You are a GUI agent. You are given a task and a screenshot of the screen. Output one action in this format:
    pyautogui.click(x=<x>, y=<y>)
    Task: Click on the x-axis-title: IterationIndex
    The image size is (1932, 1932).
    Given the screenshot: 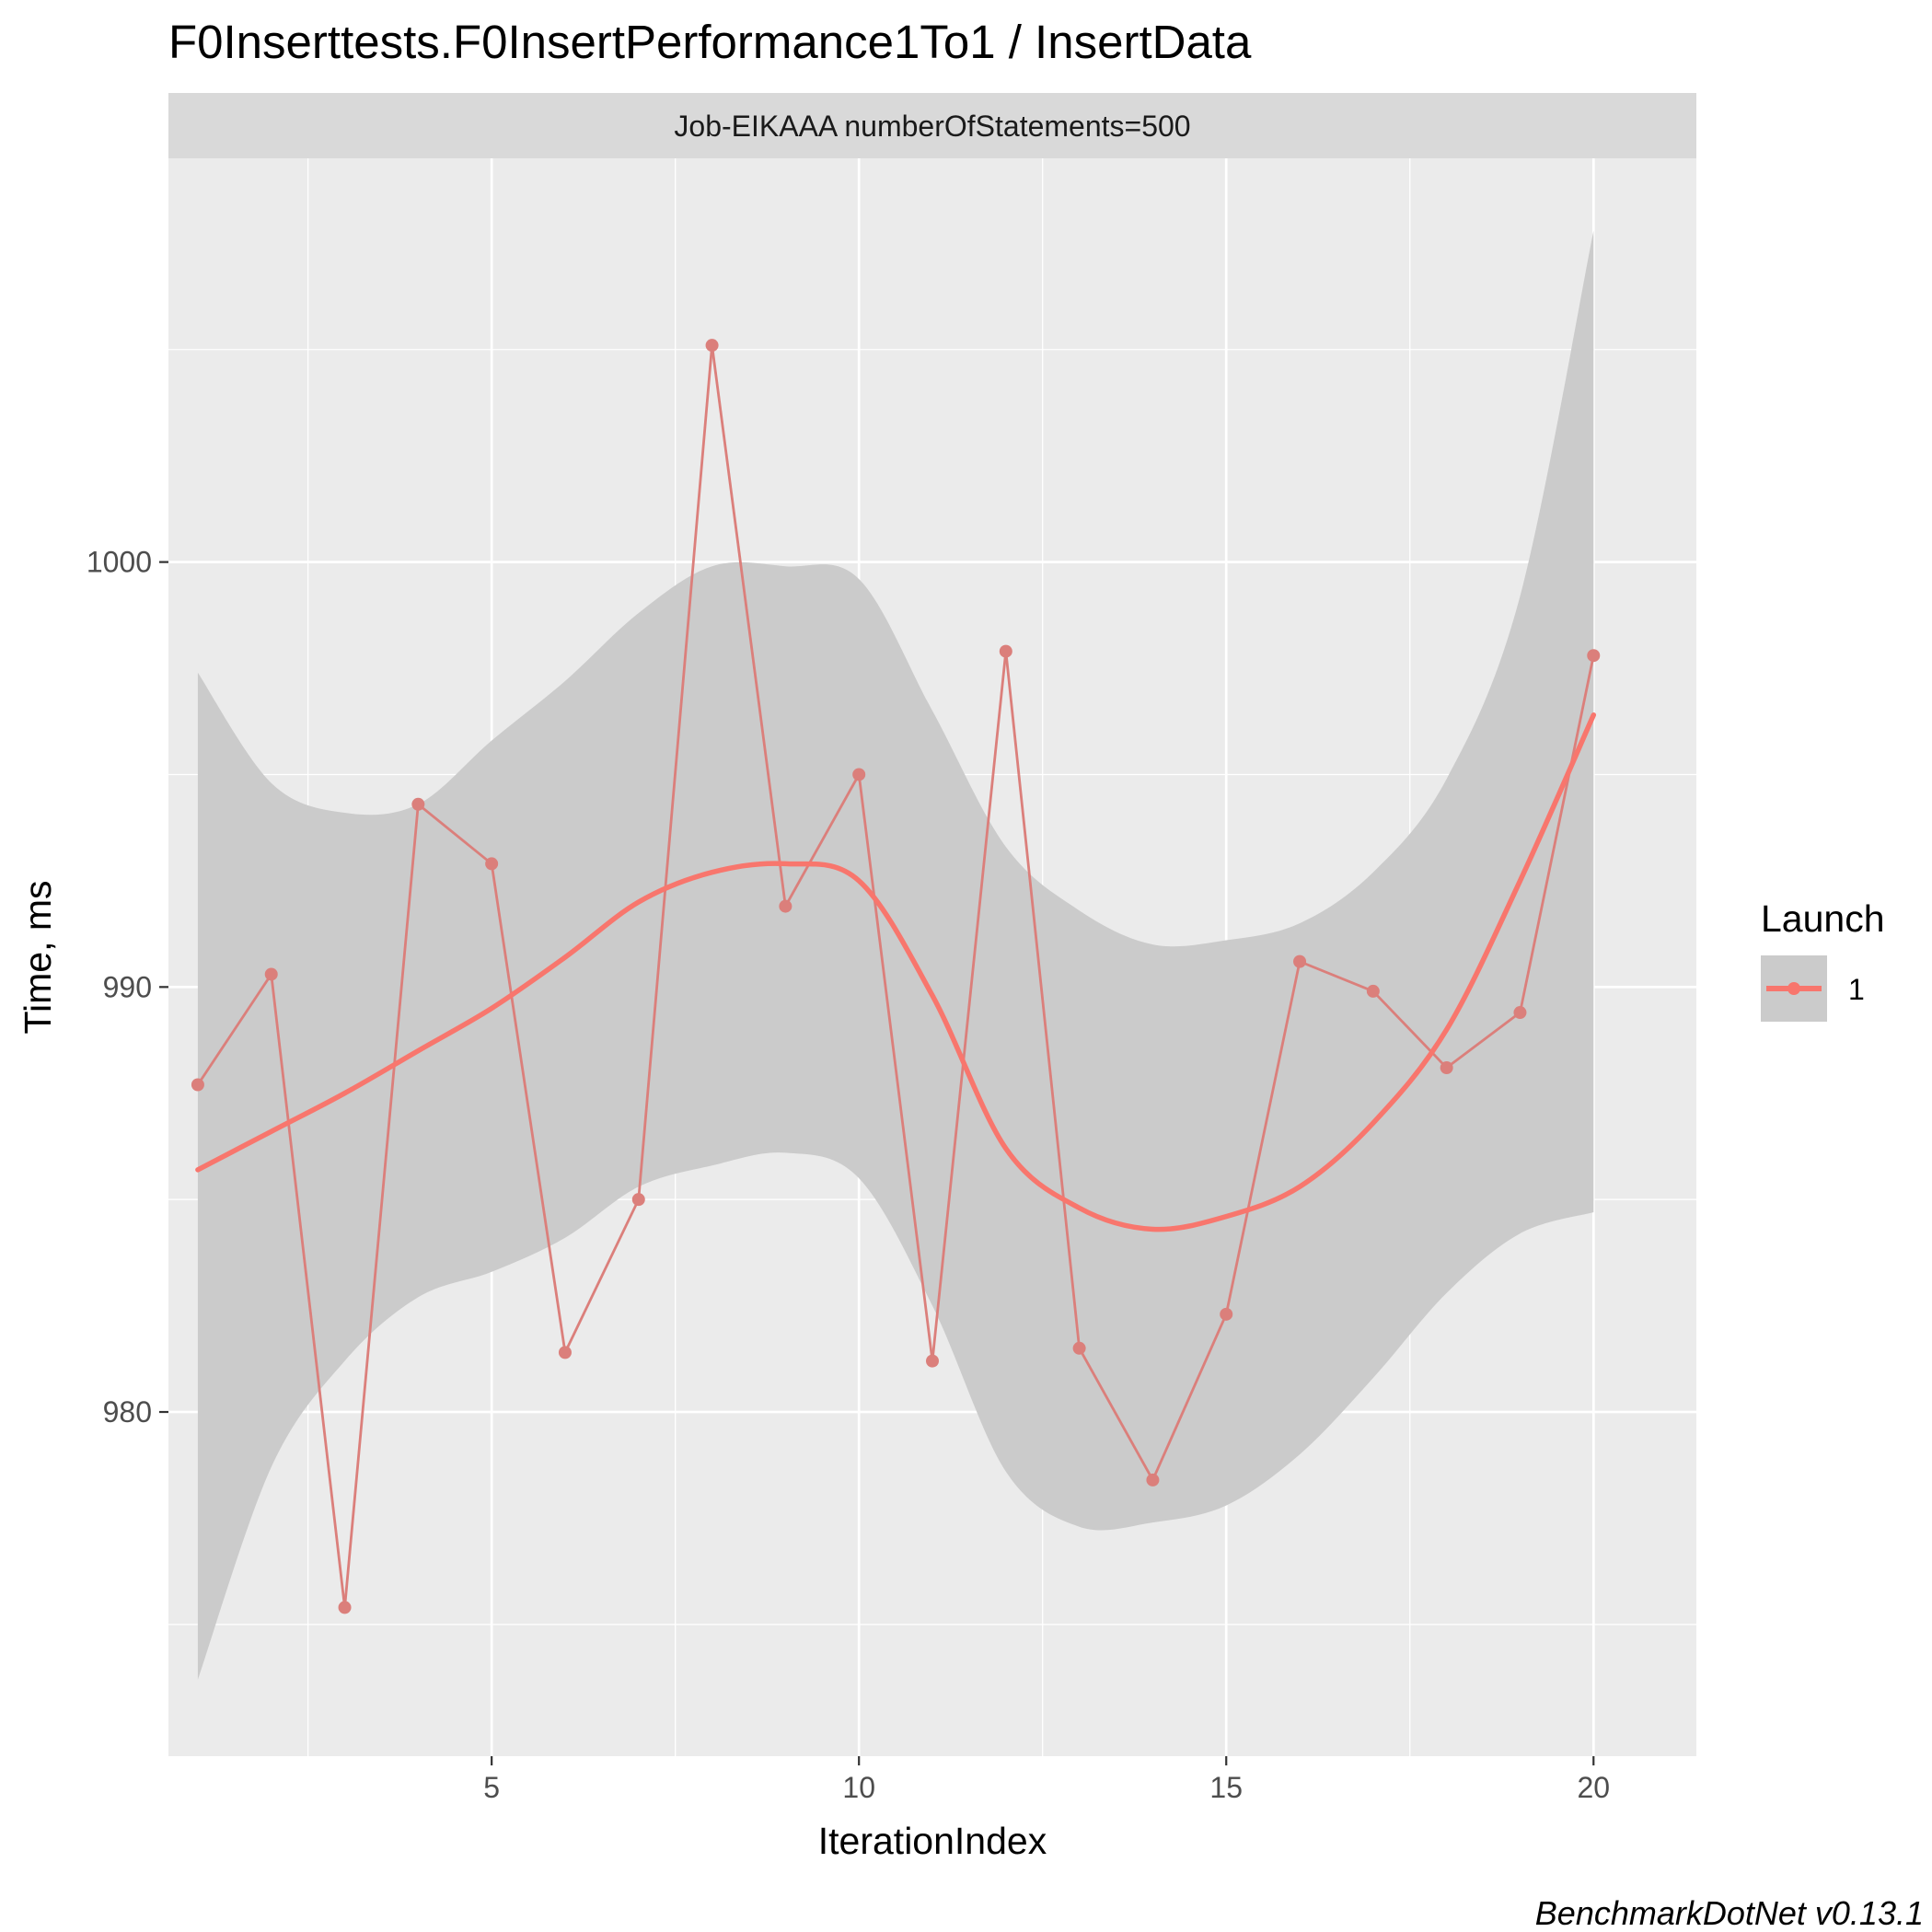 What is the action you would take?
    pyautogui.click(x=933, y=1841)
    